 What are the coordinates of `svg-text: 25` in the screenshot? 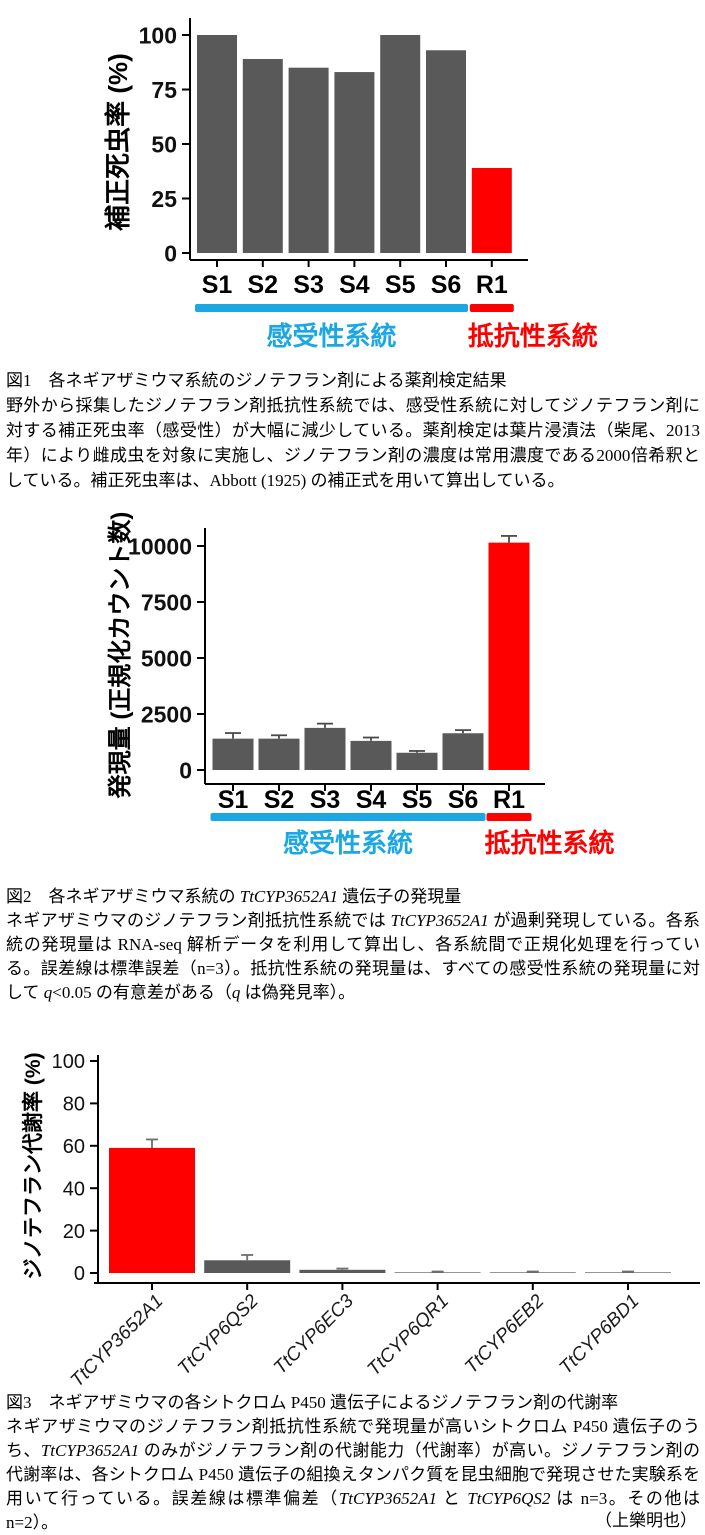 It's located at (164, 199).